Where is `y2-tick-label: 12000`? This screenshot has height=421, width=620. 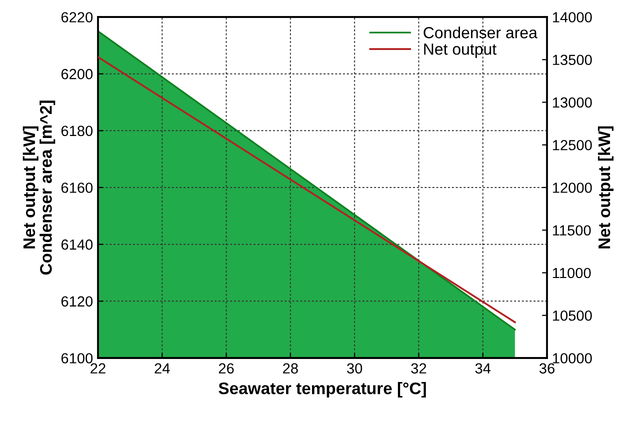 y2-tick-label: 12000 is located at coordinates (572, 187).